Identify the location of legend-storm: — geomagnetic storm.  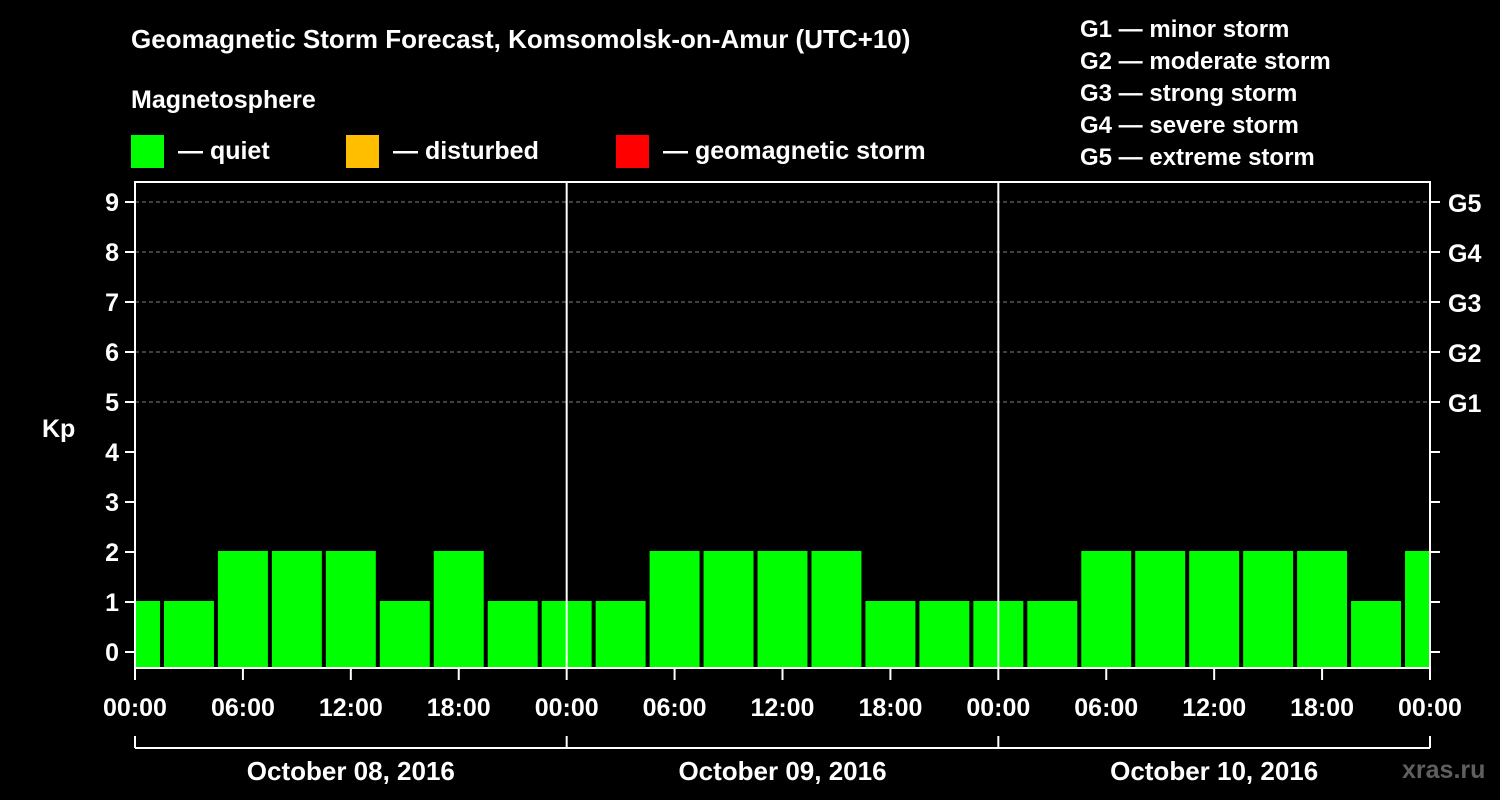
(771, 151).